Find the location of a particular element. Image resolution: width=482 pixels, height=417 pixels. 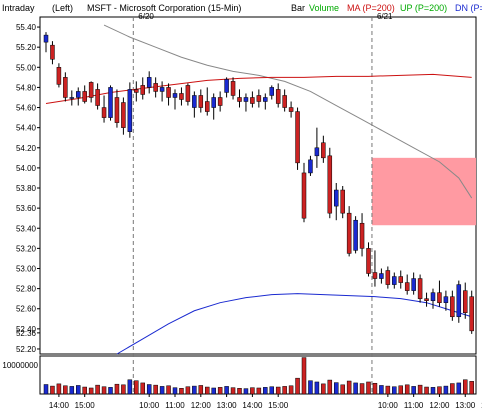

up-legend: UP (P=200) is located at coordinates (423, 8).